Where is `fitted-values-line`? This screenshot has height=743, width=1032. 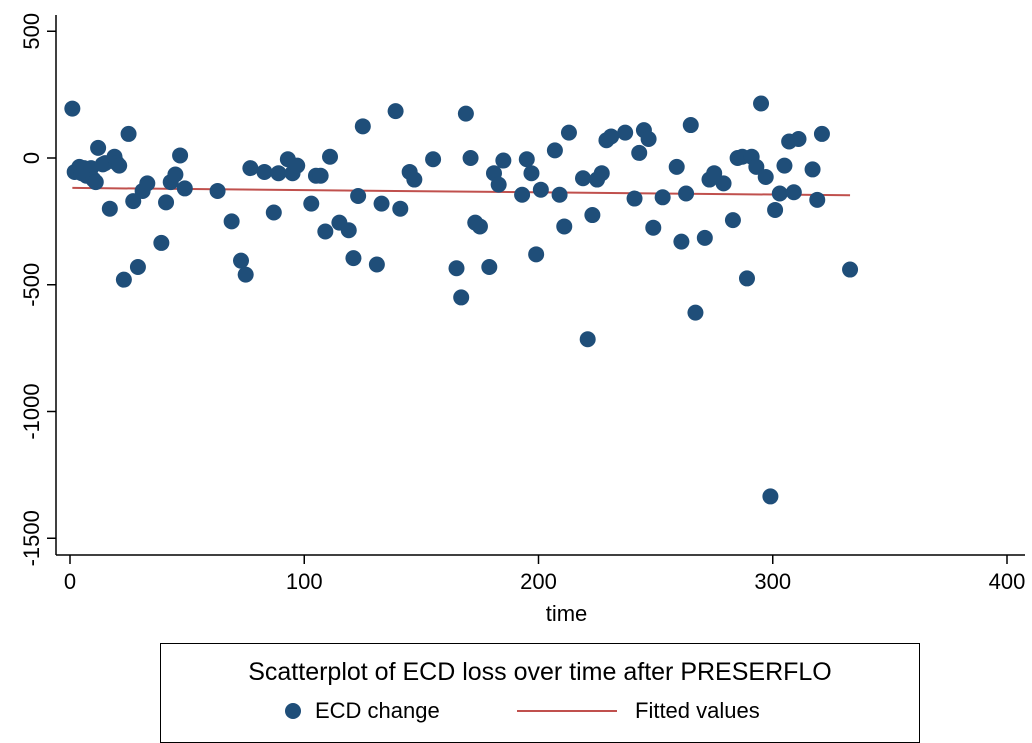 fitted-values-line is located at coordinates (461, 191).